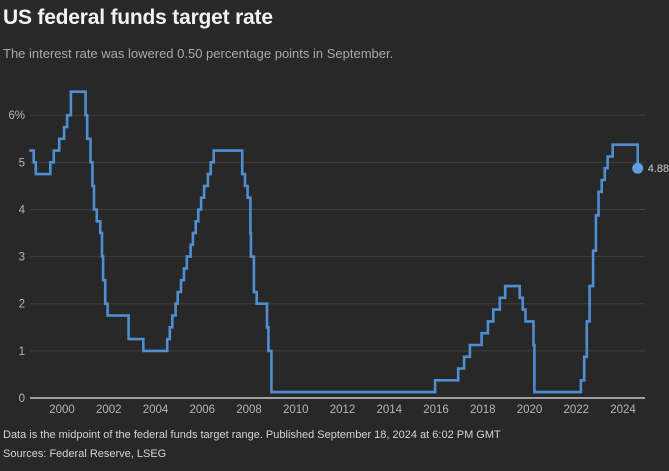 The width and height of the screenshot is (669, 471). I want to click on x-tick-label: 2014, so click(389, 410).